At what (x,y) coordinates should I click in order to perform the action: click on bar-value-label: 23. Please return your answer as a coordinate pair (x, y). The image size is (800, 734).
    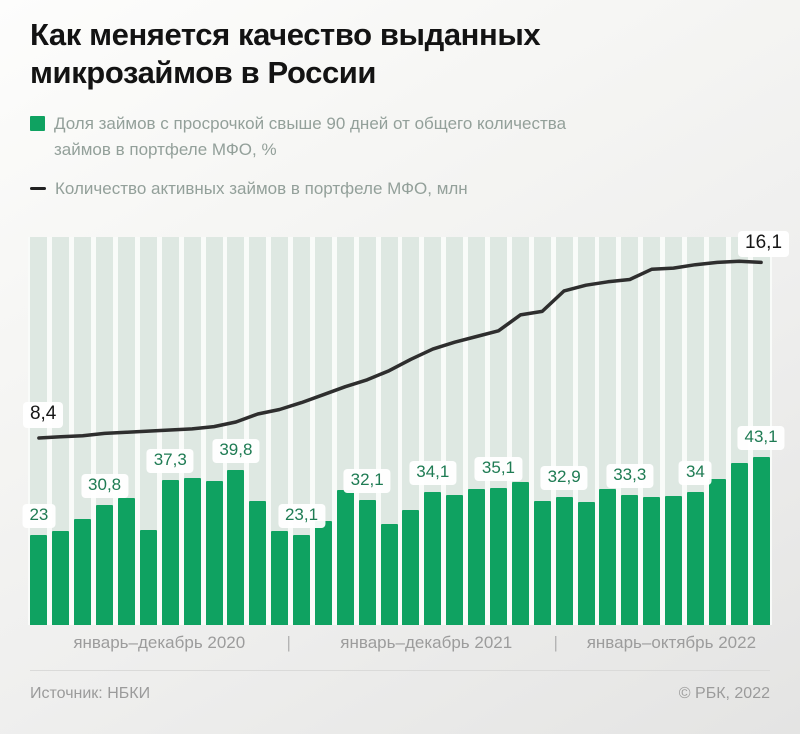
    Looking at the image, I should click on (39, 516).